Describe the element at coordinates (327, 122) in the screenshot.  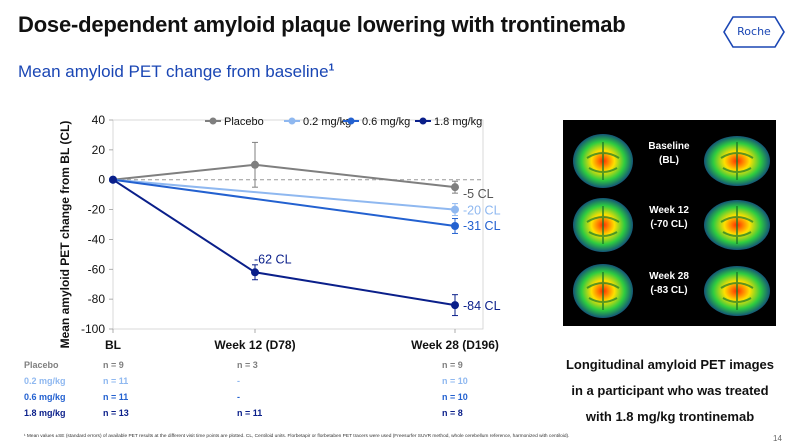
I see `legend-label: 0.2 mg/kg` at that location.